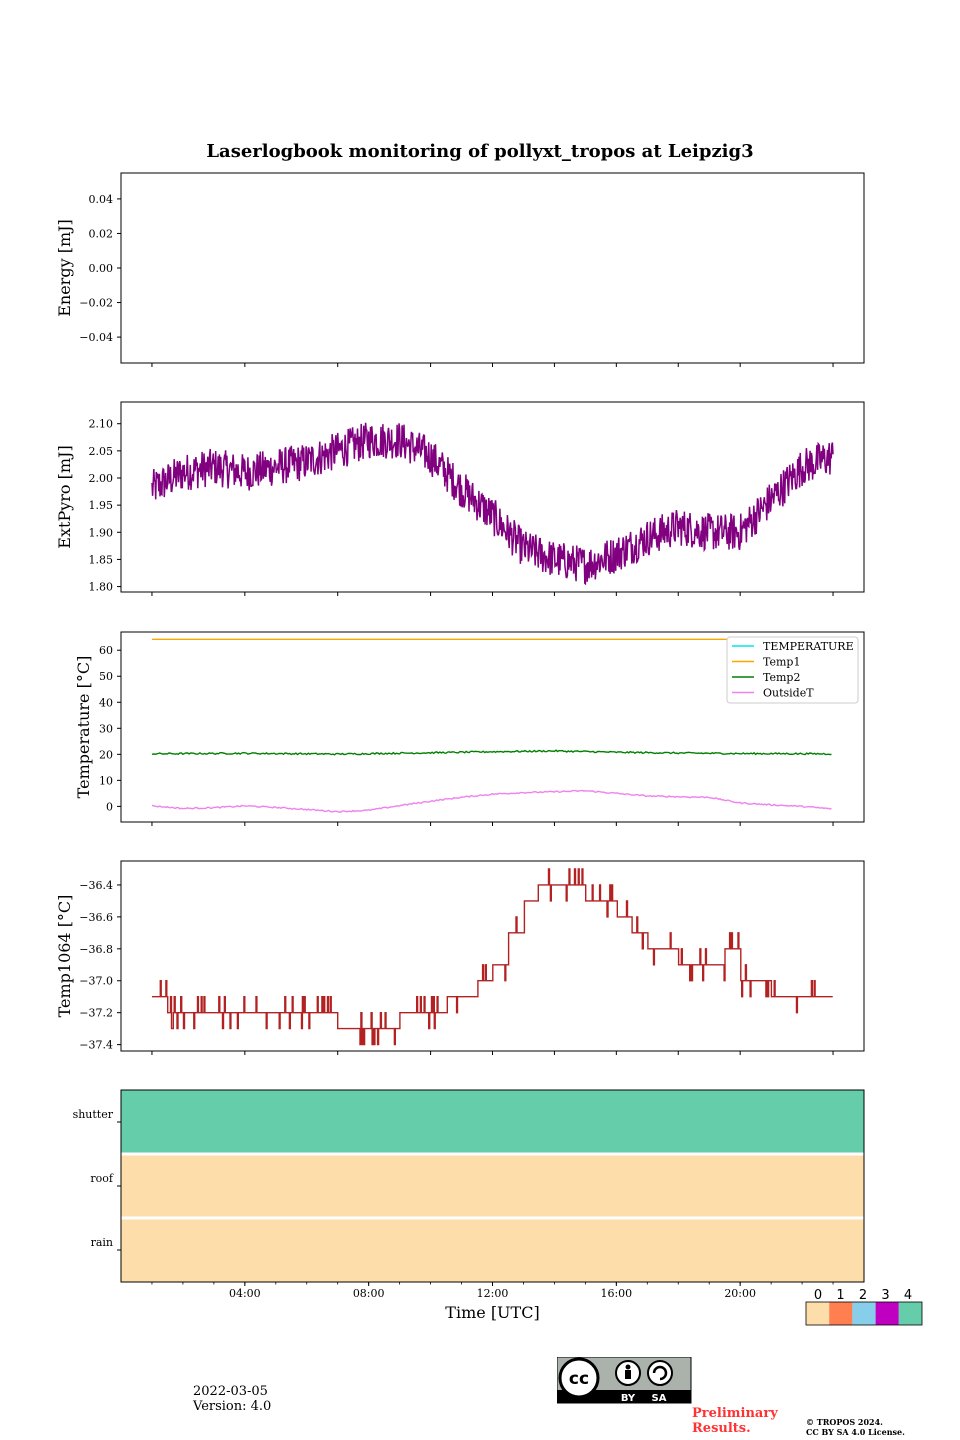 This screenshot has width=960, height=1440. I want to click on legend-label: OutsideT, so click(788, 693).